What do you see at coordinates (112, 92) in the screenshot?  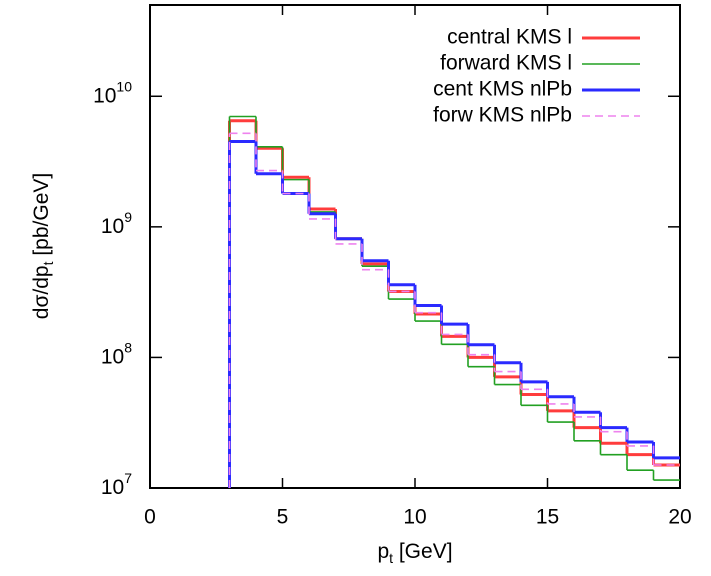 I see `y-tick-label: 10¹⁰` at bounding box center [112, 92].